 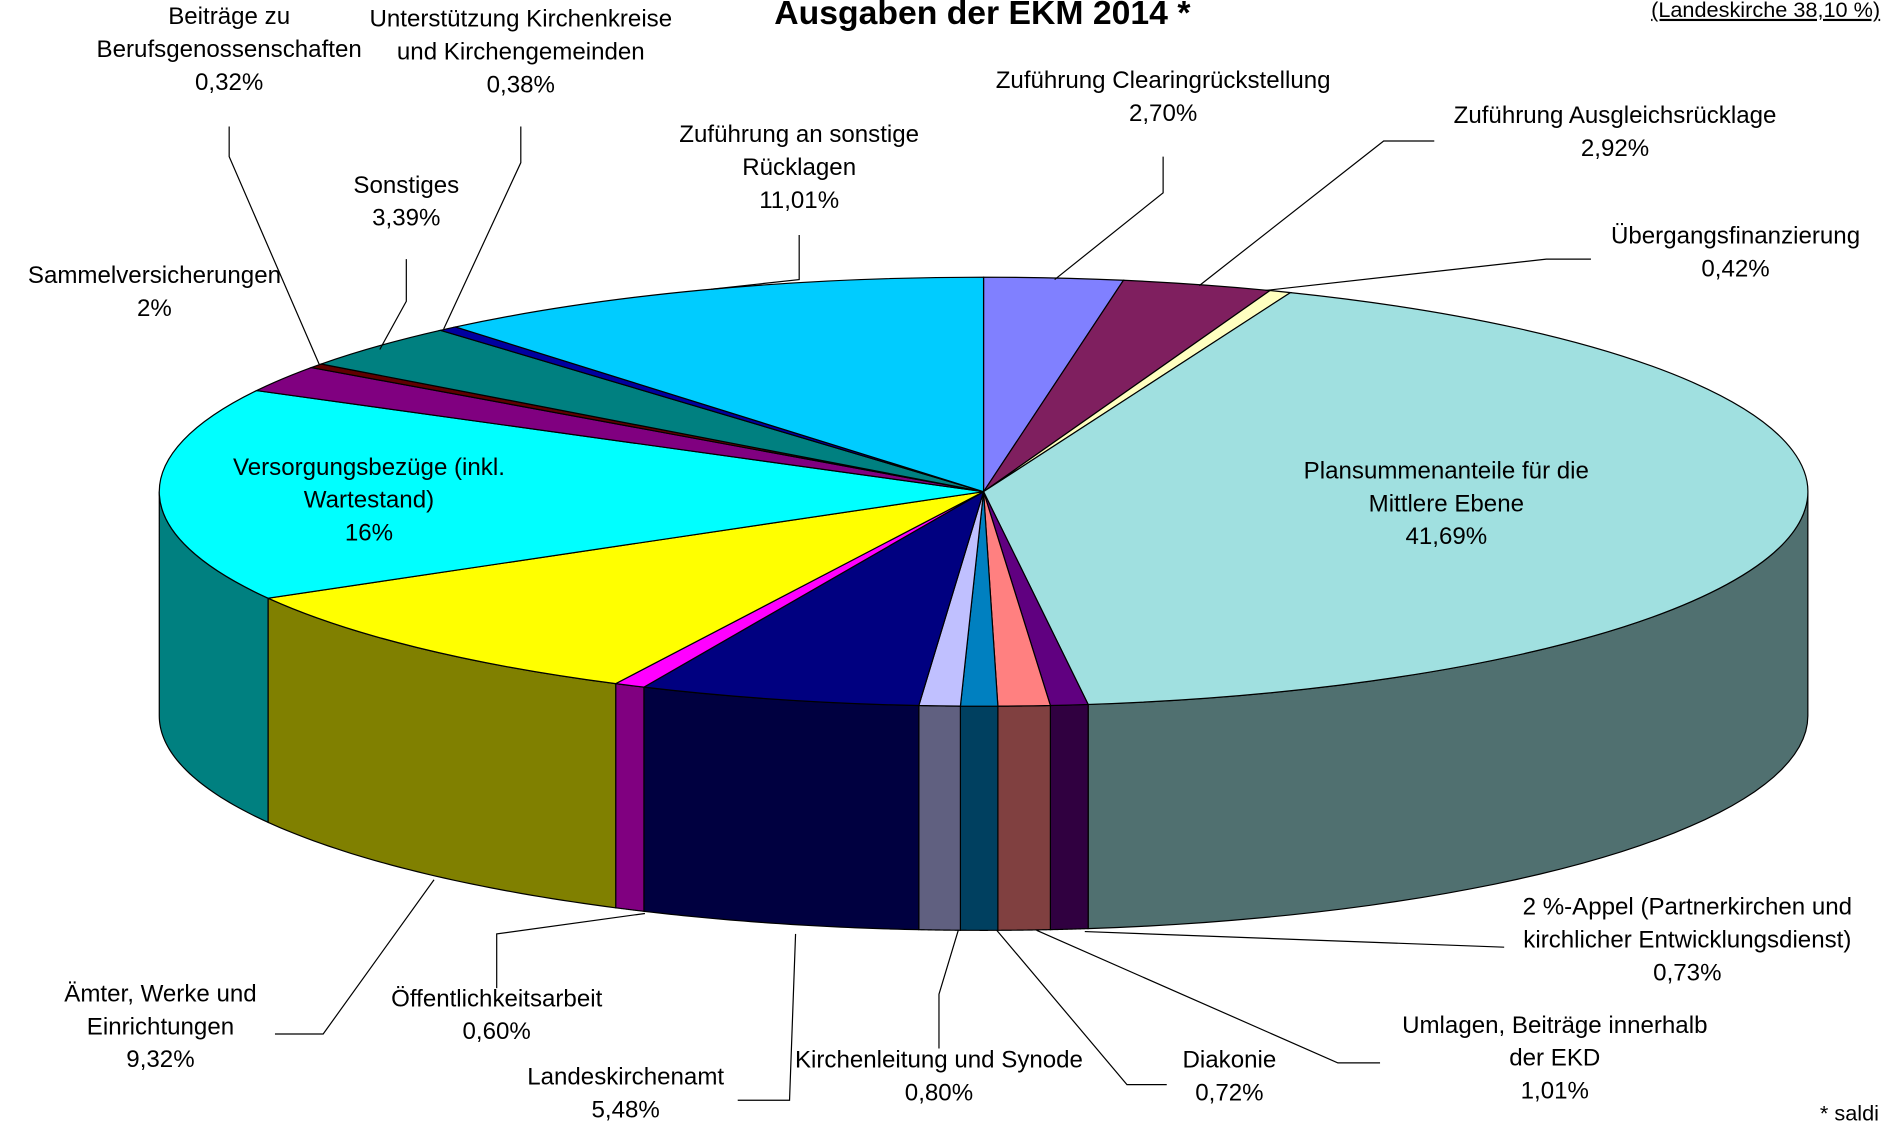 What do you see at coordinates (369, 484) in the screenshot?
I see `slice-label: Versorgungsbezüge (inkl. Wartestand)` at bounding box center [369, 484].